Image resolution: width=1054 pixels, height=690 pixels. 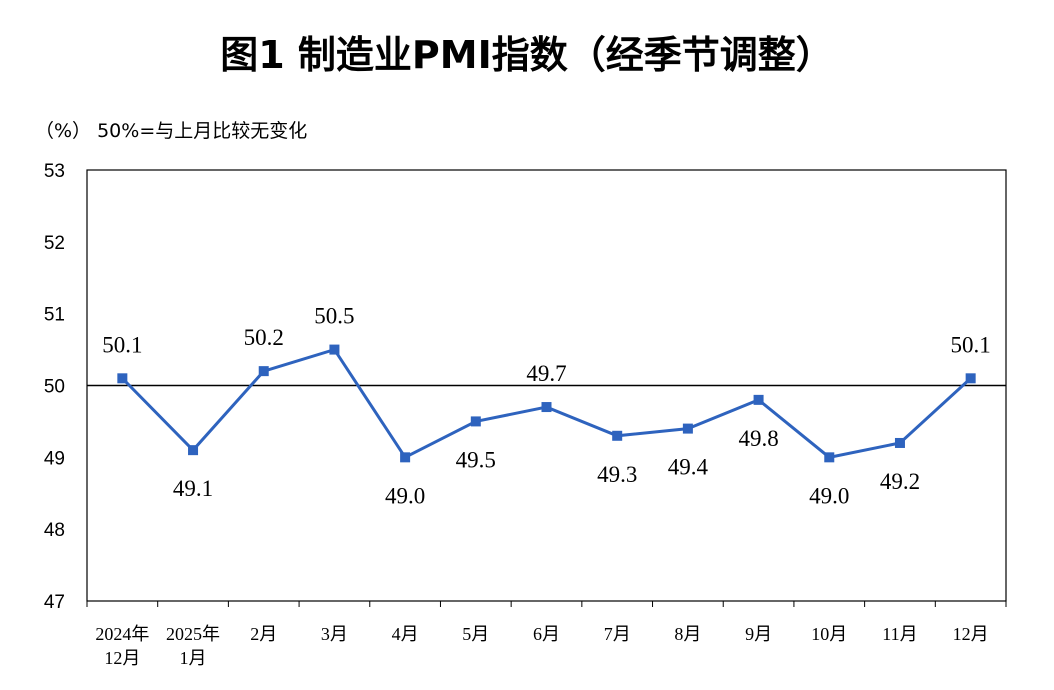 What do you see at coordinates (526, 55) in the screenshot?
I see `chart-title: 图1 制造业PMI指数（经季节调整）` at bounding box center [526, 55].